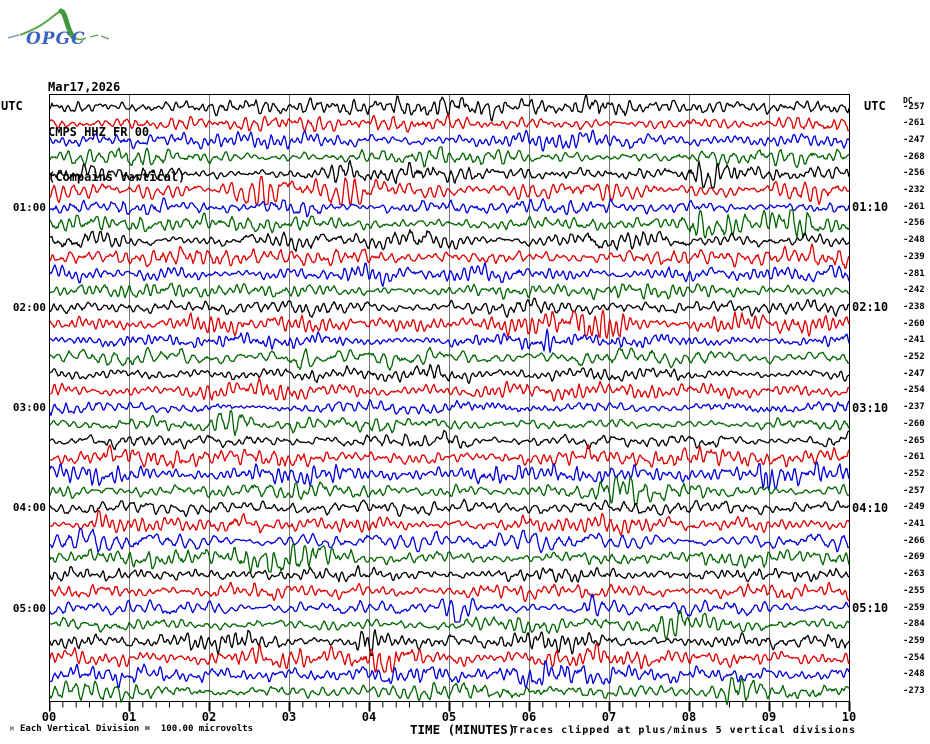 This screenshot has width=930, height=744. I want to click on seismic-trace-01:00, so click(449, 207).